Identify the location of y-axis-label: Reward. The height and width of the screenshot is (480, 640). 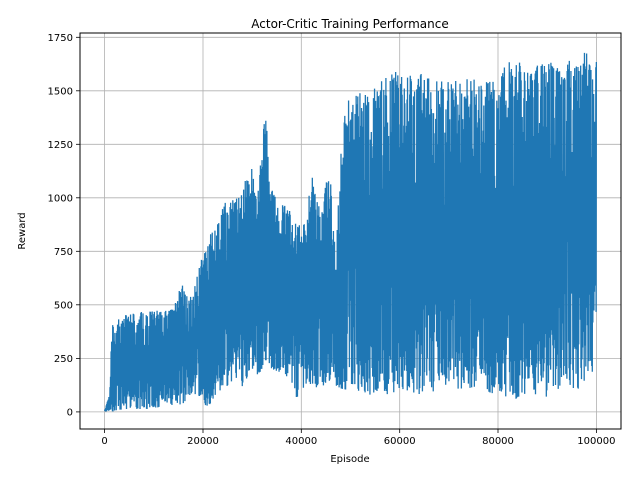
(22, 230).